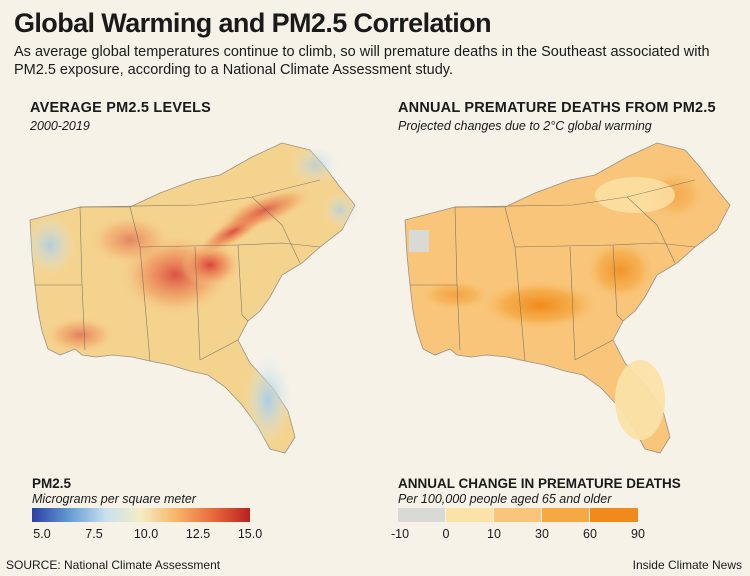 Image resolution: width=750 pixels, height=576 pixels. I want to click on right-tick: 0, so click(446, 534).